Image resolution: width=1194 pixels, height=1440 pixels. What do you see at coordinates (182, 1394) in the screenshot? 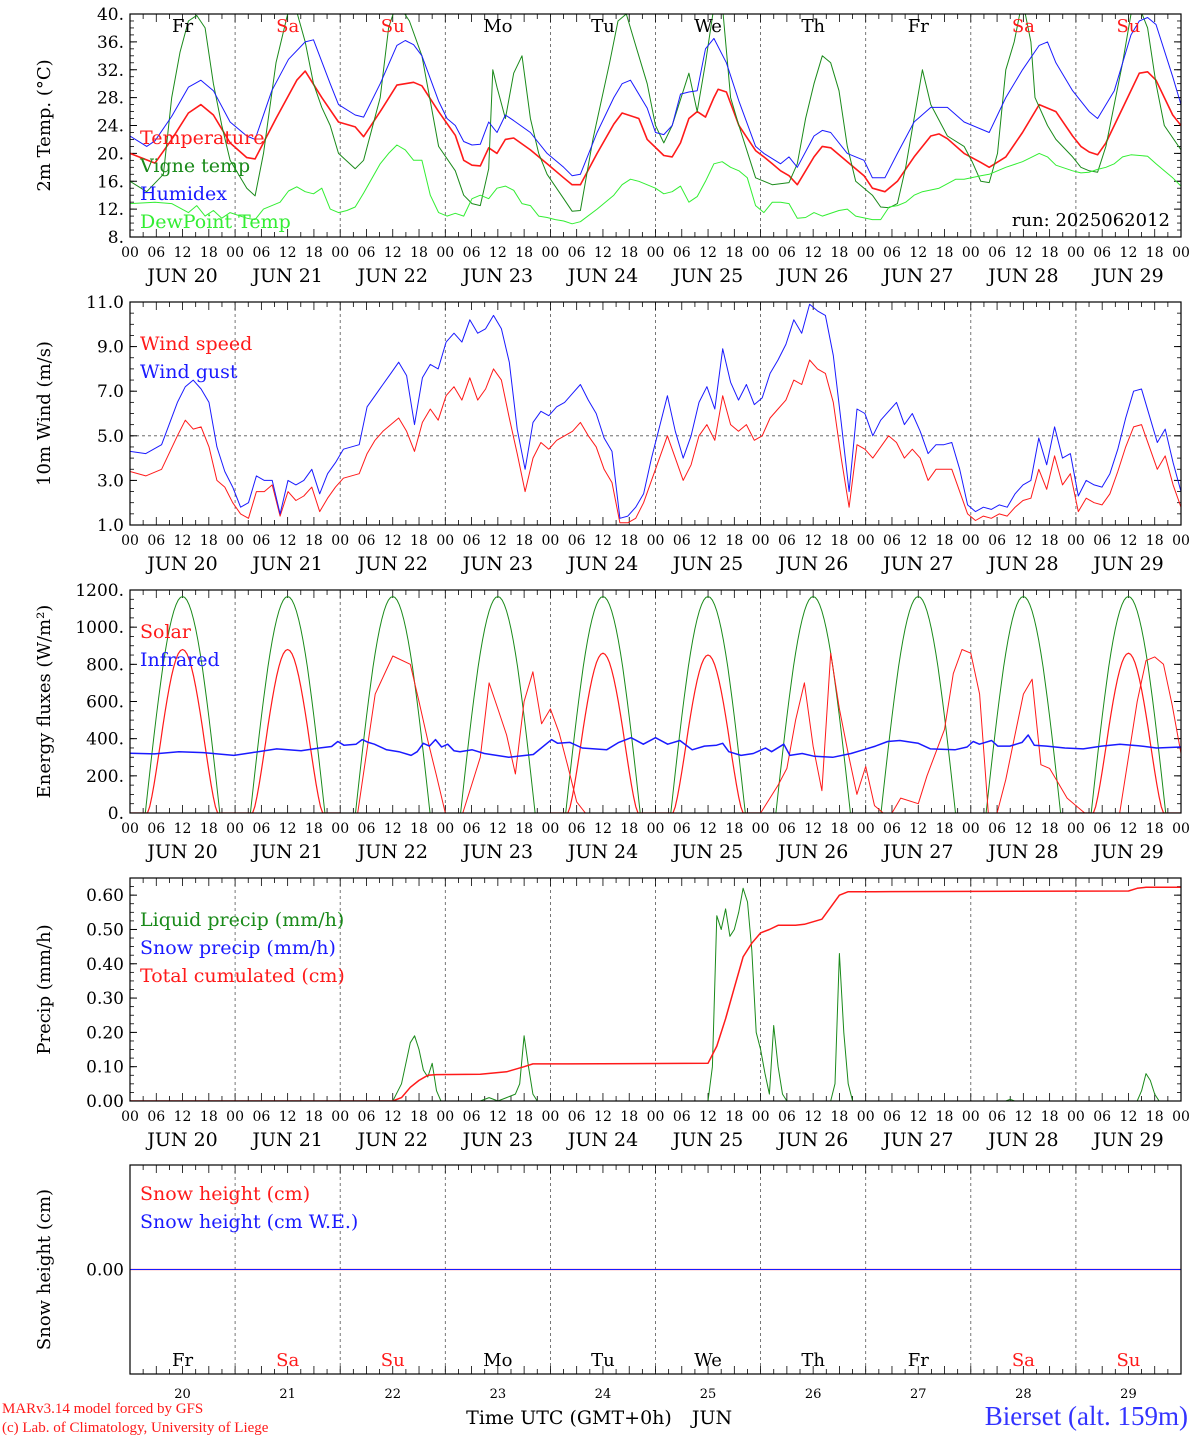
I see `day-number-label: 20` at bounding box center [182, 1394].